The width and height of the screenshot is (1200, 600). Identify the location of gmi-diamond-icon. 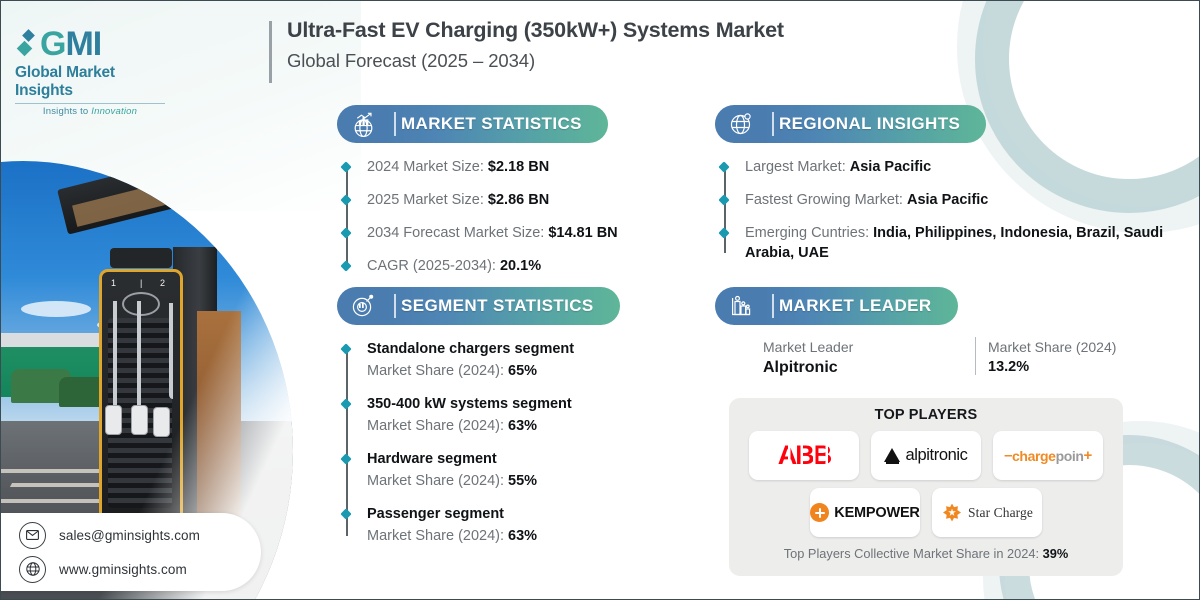
(25, 43).